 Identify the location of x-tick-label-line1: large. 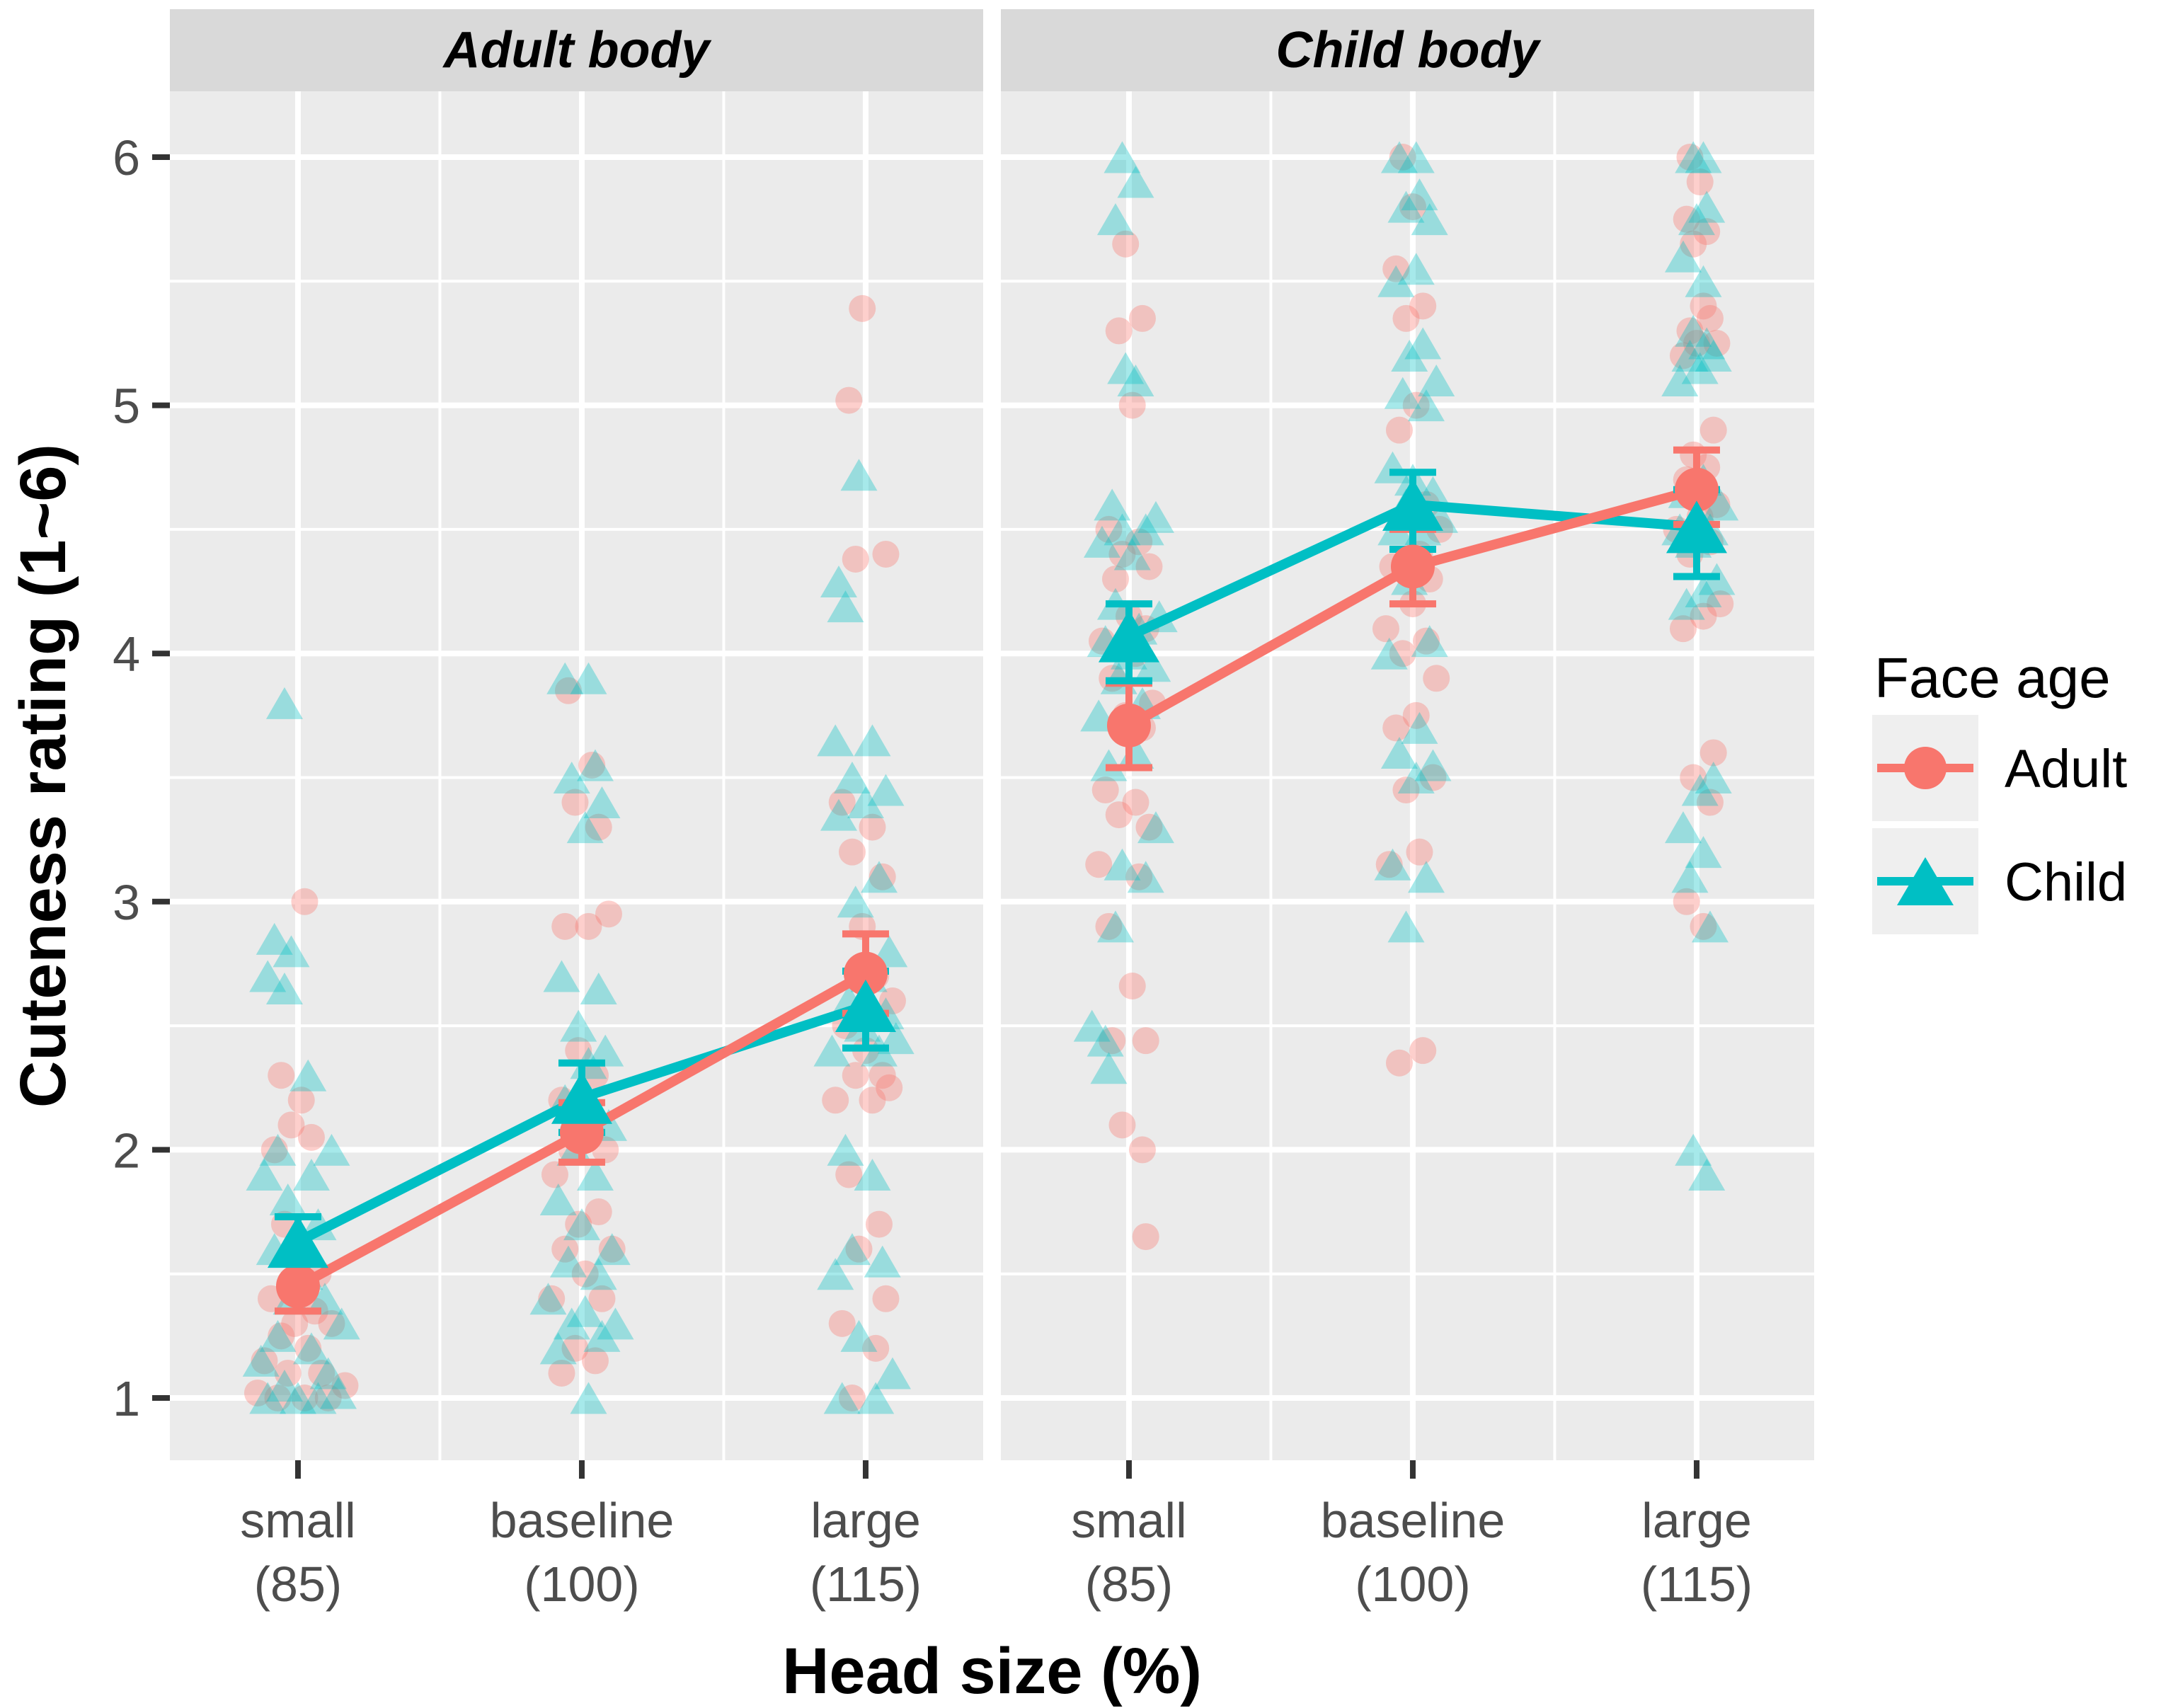
(865, 1520).